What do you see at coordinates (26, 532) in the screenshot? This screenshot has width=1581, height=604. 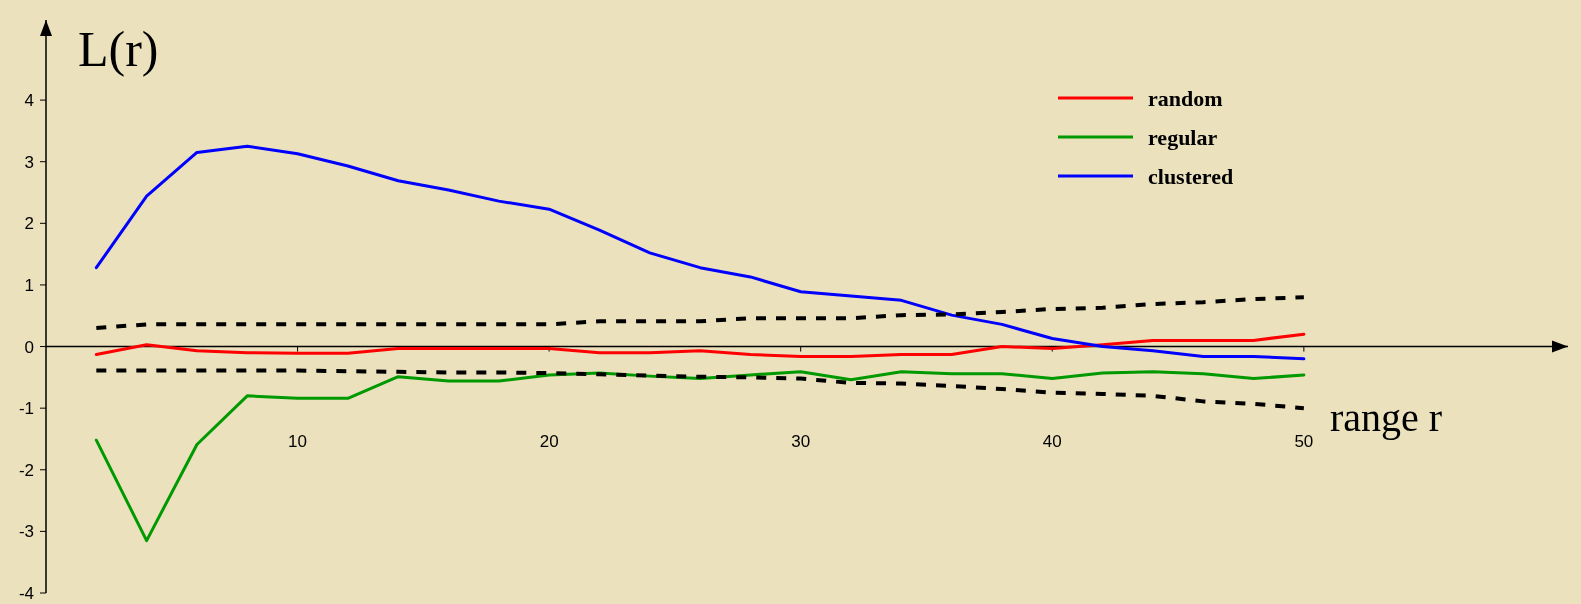 I see `y-tick-label: -3` at bounding box center [26, 532].